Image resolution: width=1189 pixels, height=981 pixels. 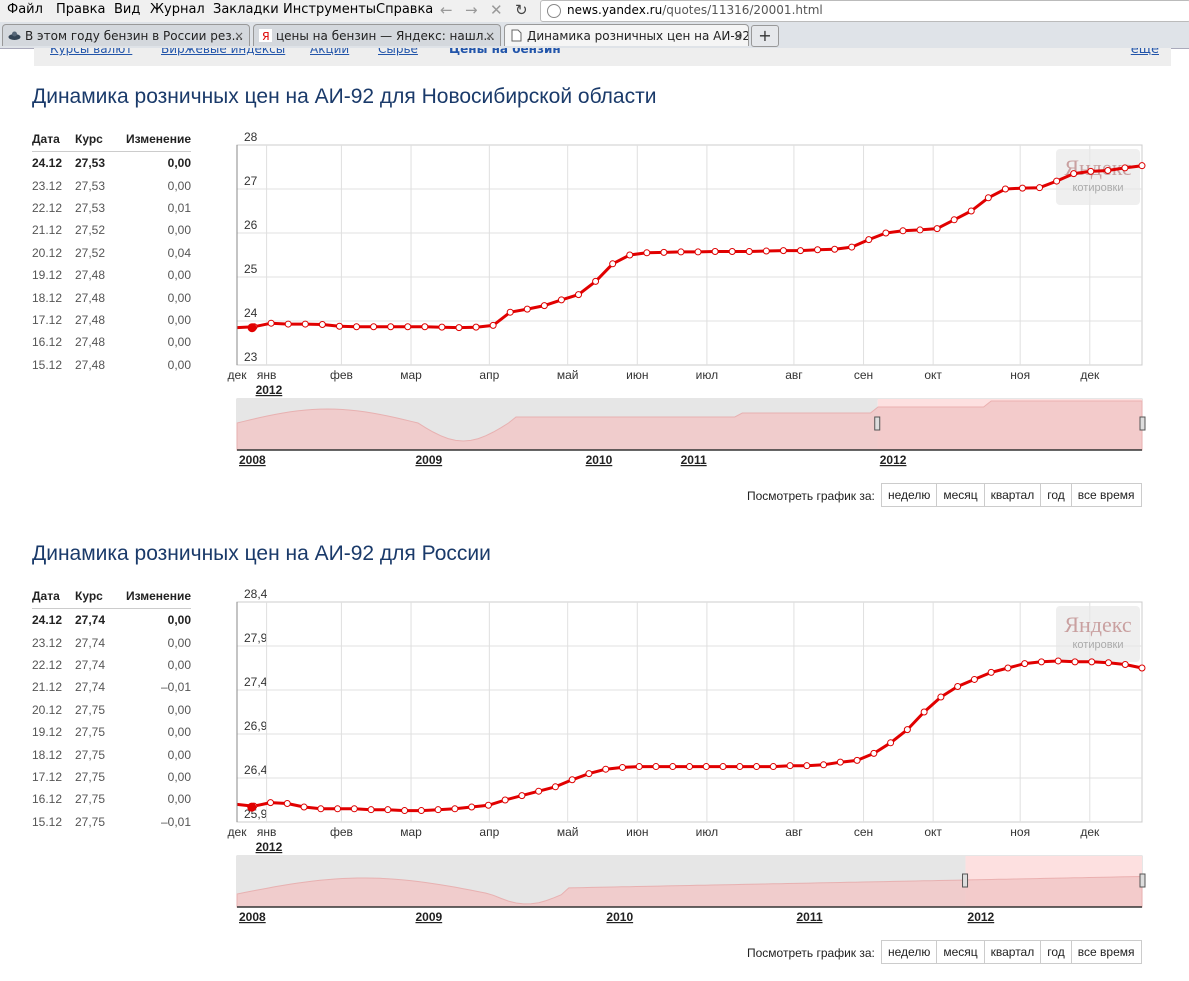 What do you see at coordinates (554, 11) in the screenshot?
I see `globe-icon` at bounding box center [554, 11].